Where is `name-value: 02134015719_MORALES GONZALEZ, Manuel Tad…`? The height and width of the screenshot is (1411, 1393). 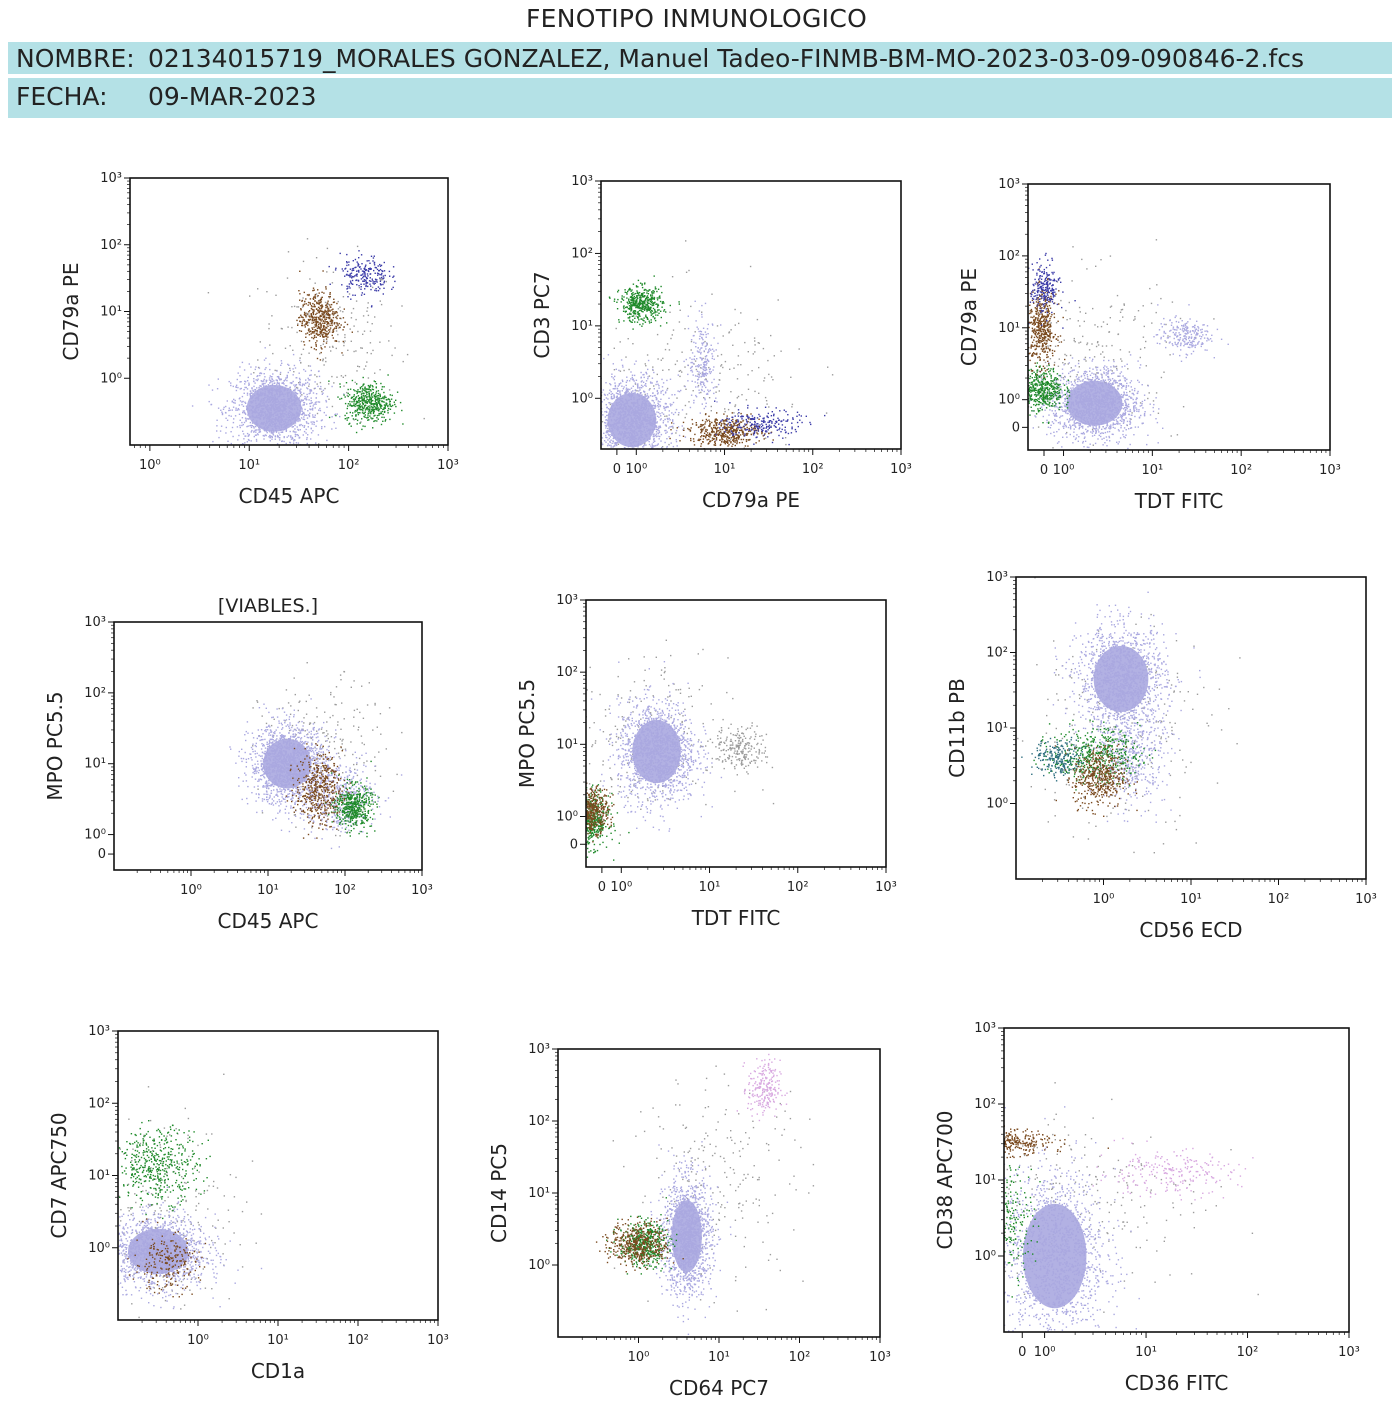
name-value: 02134015719_MORALES GONZALEZ, Manuel Tad… is located at coordinates (726, 58).